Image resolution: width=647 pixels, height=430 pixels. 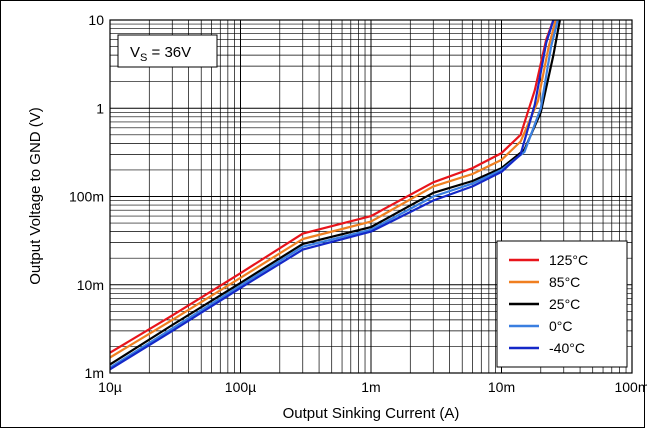 I want to click on x-tick-label: 100m, so click(x=630, y=387).